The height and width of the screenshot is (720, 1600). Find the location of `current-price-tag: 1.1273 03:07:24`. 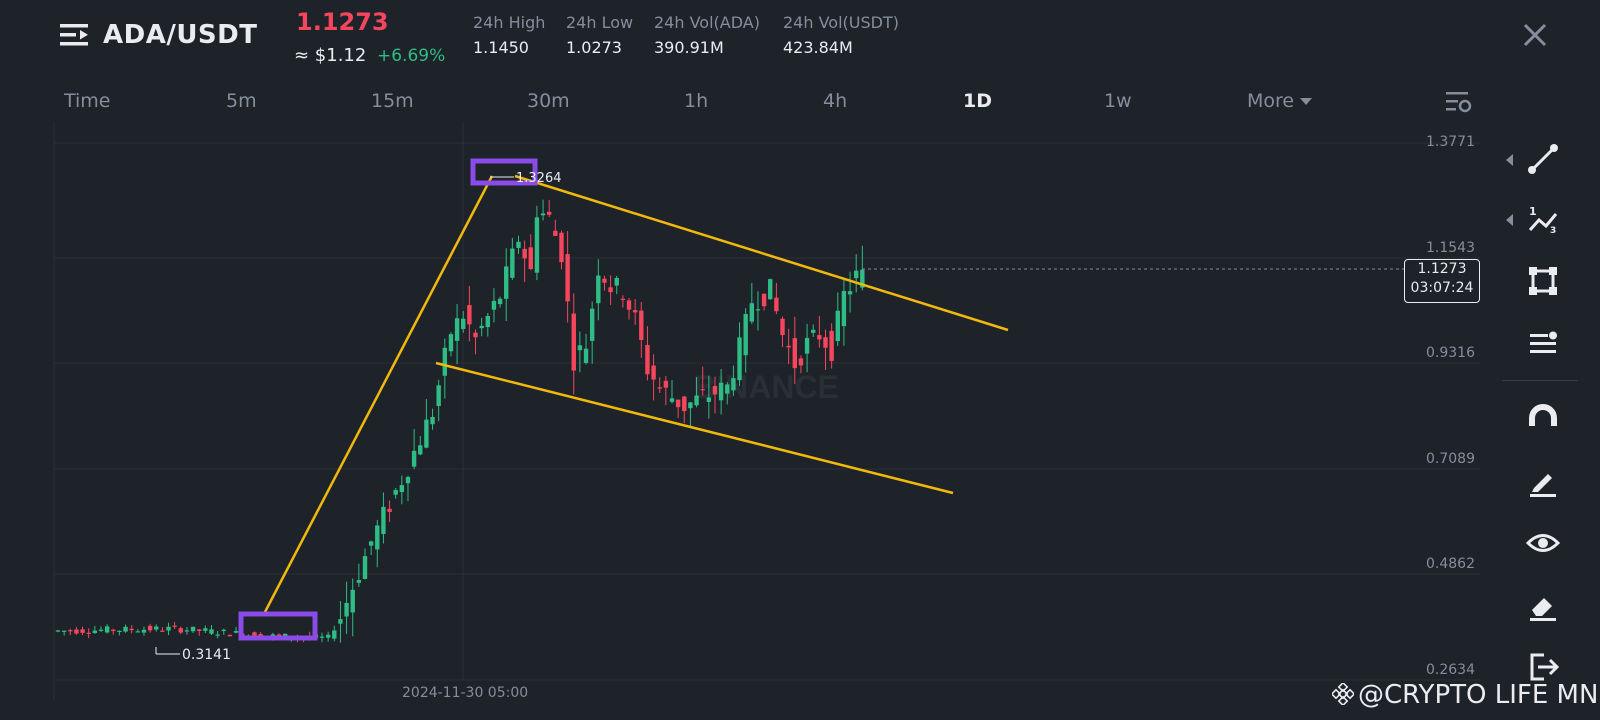

current-price-tag: 1.1273 03:07:24 is located at coordinates (1442, 281).